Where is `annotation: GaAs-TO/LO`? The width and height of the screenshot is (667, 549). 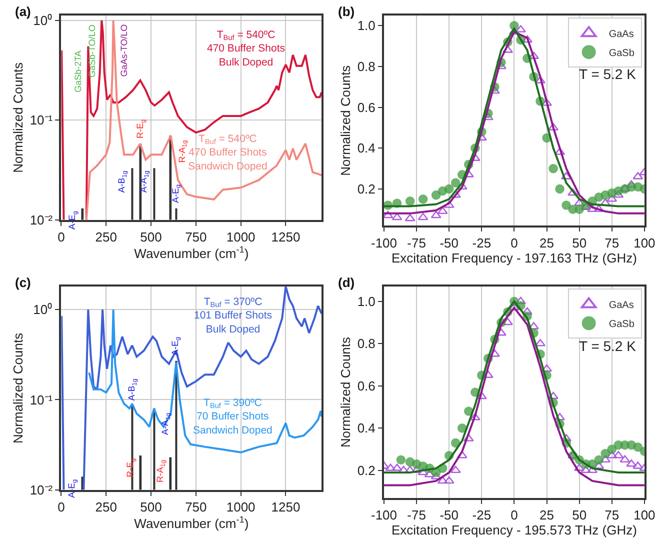
annotation: GaAs-TO/LO is located at coordinates (123, 50).